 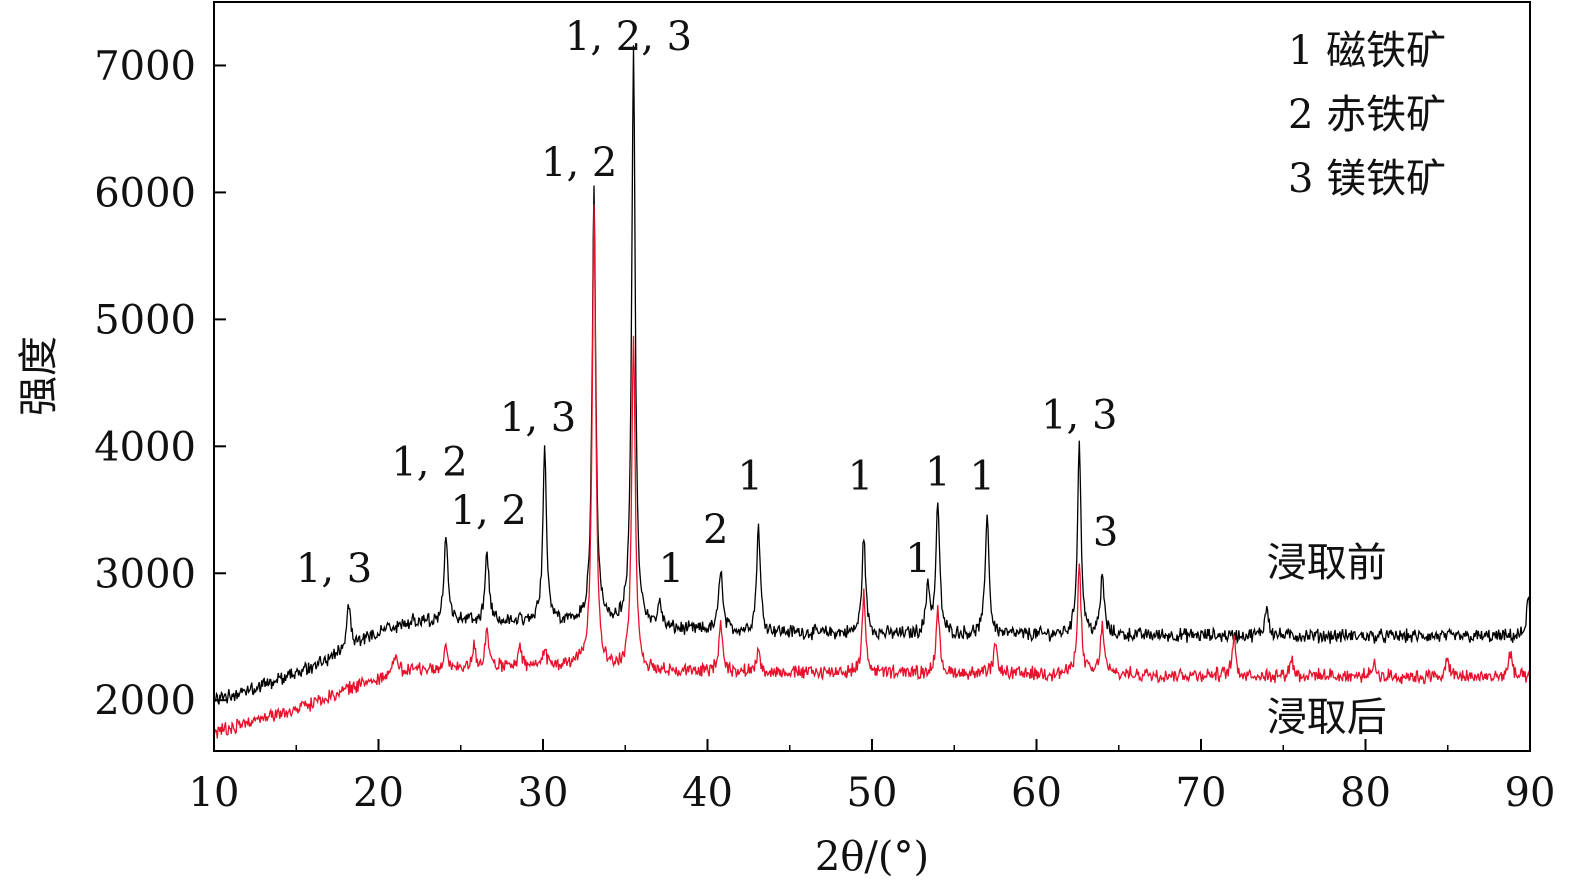 What do you see at coordinates (1036, 793) in the screenshot?
I see `x-tick-label: 60` at bounding box center [1036, 793].